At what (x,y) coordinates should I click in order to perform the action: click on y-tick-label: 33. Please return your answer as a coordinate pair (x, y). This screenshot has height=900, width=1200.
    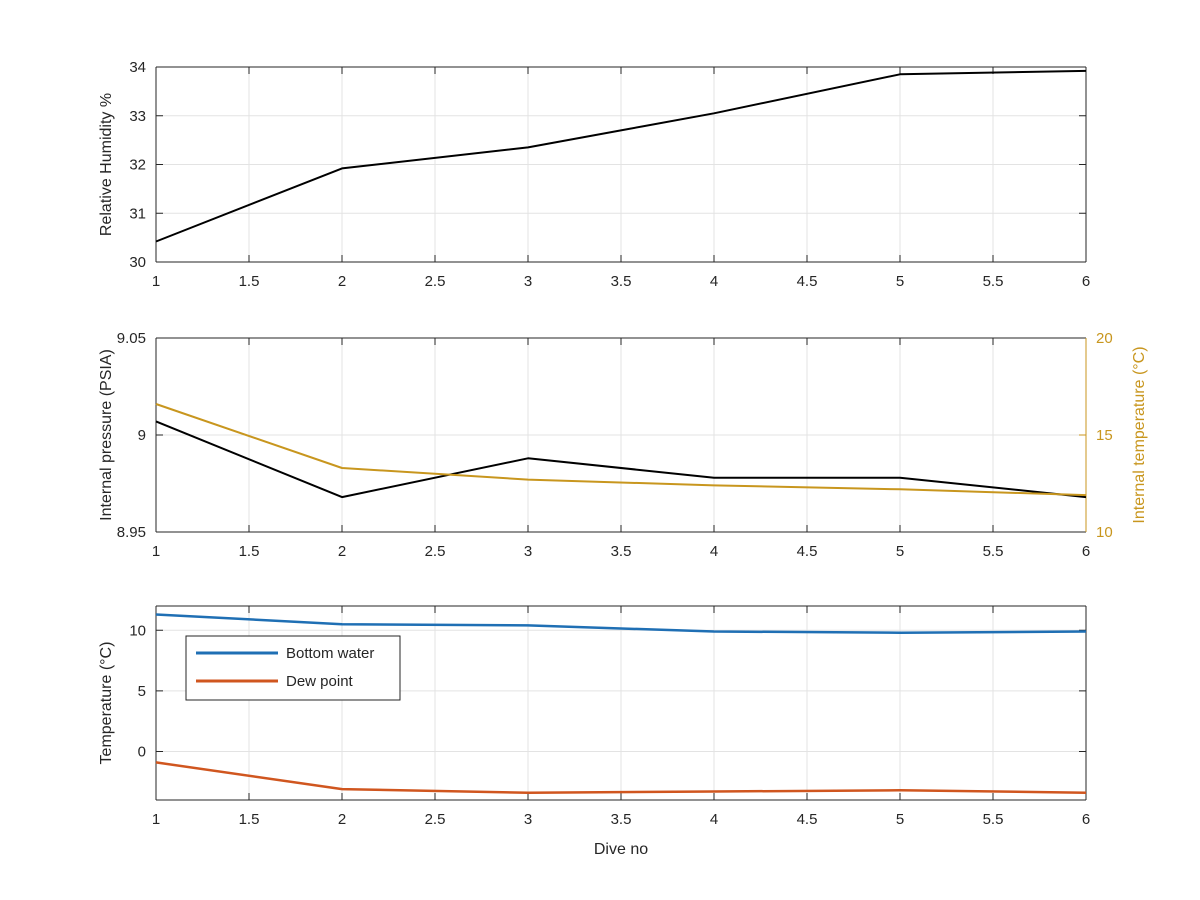
    Looking at the image, I should click on (137, 116).